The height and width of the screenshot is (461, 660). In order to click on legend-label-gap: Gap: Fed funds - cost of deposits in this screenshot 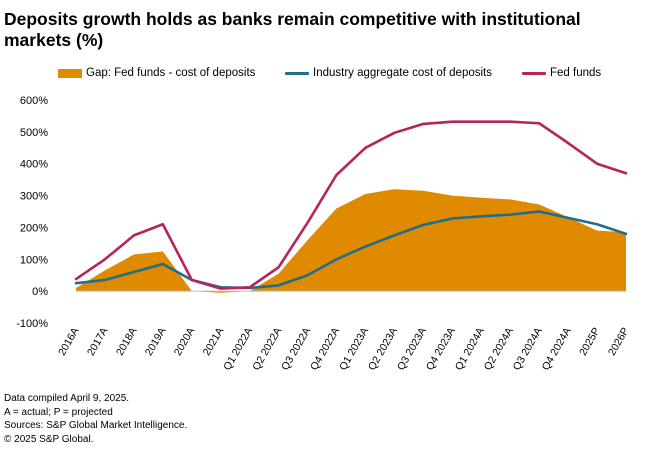, I will do `click(171, 73)`.